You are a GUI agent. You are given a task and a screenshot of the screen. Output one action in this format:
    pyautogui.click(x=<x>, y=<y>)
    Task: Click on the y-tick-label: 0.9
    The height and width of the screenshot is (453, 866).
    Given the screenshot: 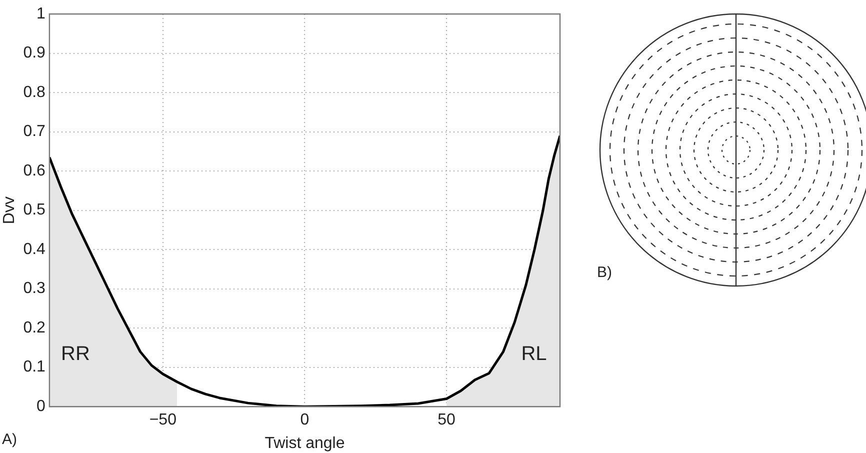 What is the action you would take?
    pyautogui.click(x=34, y=53)
    